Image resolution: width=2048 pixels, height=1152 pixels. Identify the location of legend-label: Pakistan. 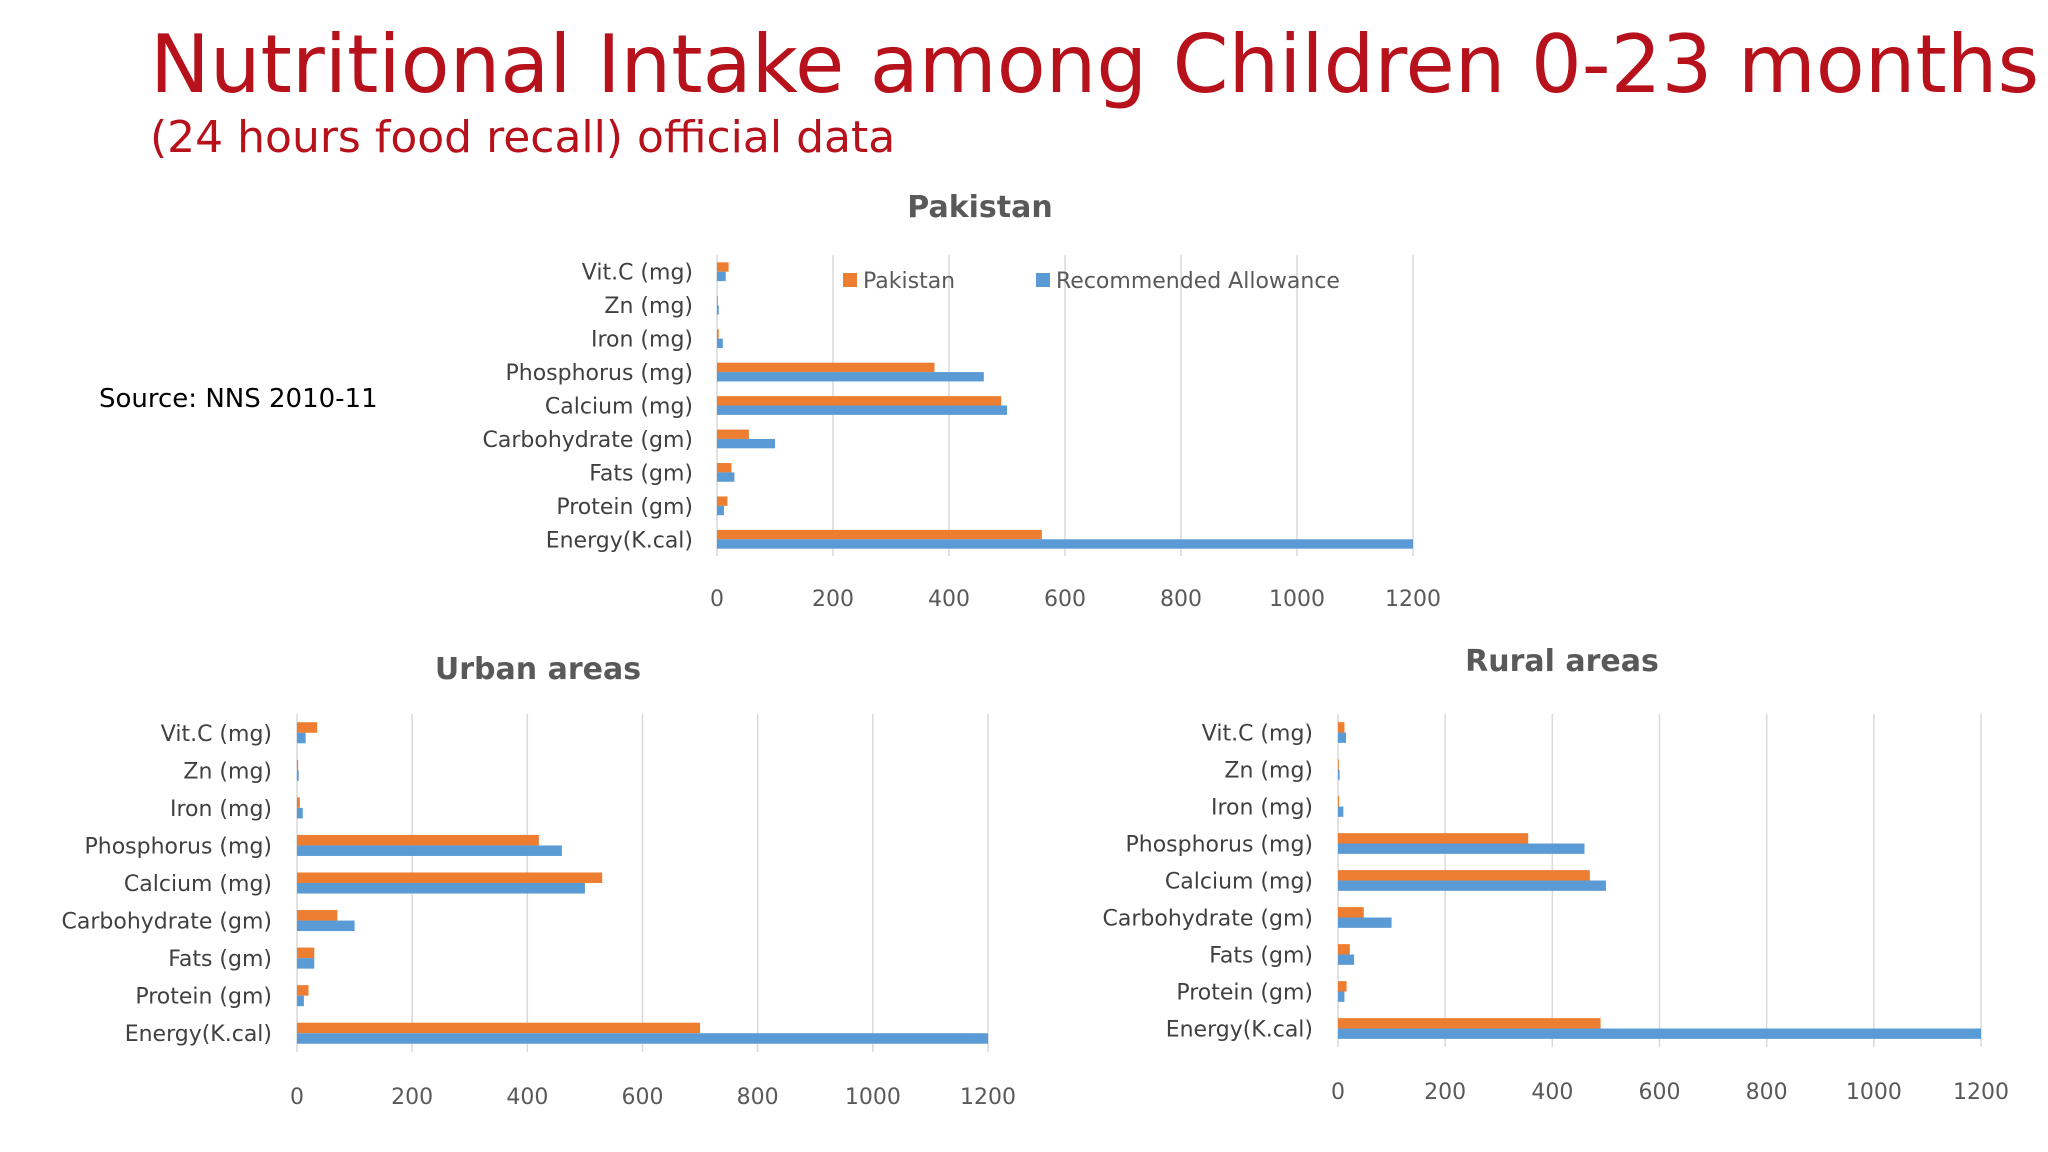
(909, 281).